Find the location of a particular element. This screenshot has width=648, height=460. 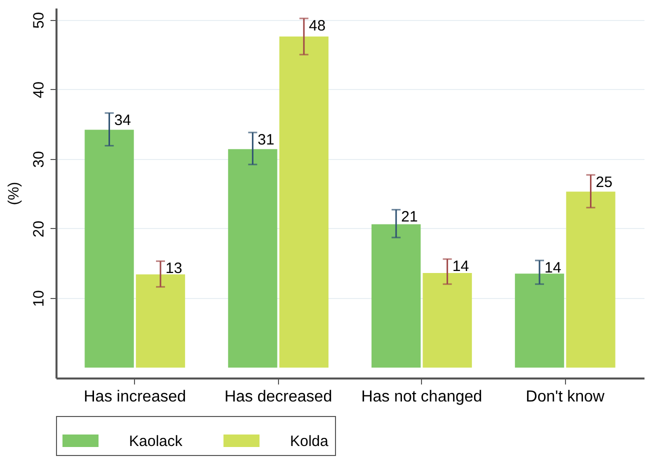

data-label: 48 is located at coordinates (317, 25).